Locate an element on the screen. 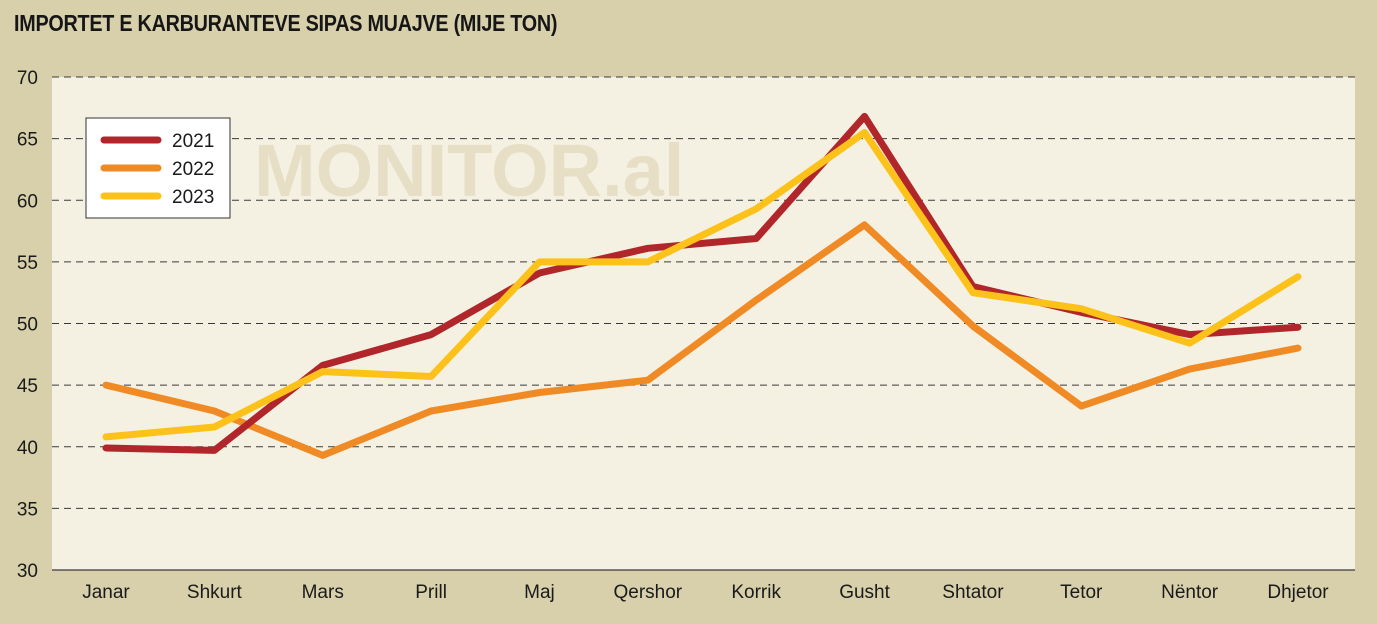  y-tick-label: 55 is located at coordinates (27, 263).